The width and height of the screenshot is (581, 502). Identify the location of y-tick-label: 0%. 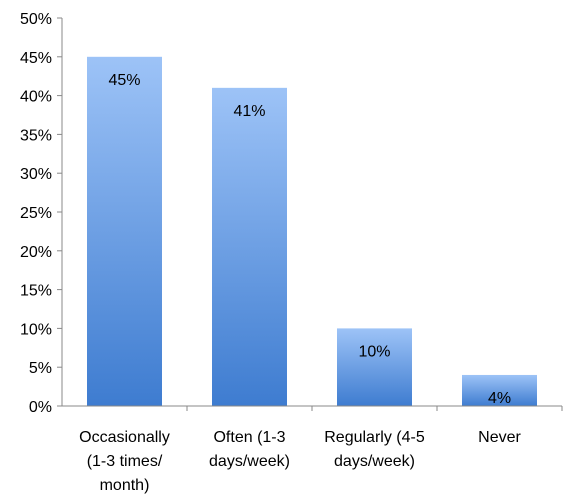
(40, 407).